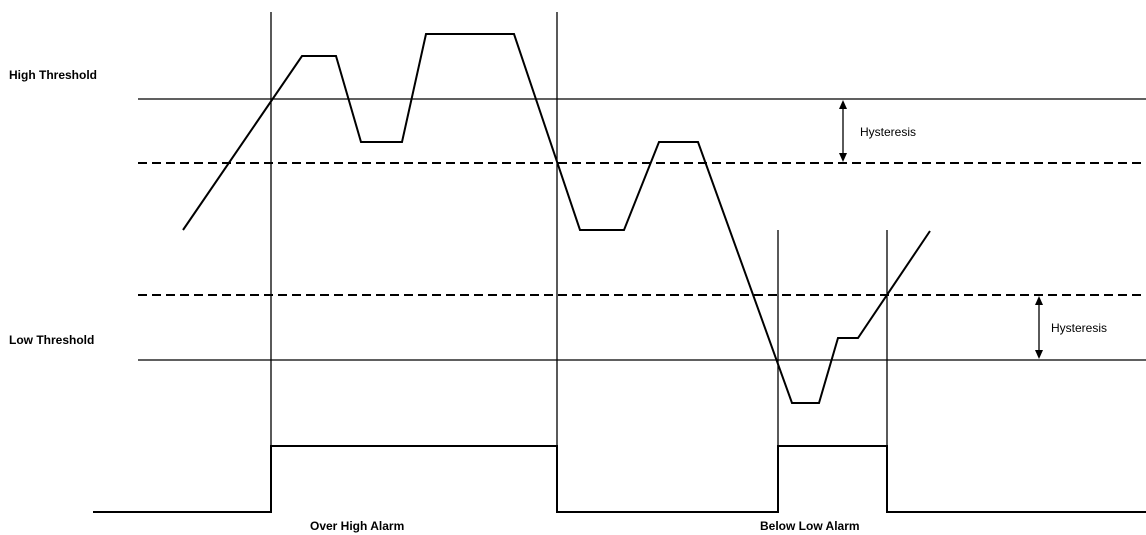  What do you see at coordinates (357, 526) in the screenshot?
I see `over-high-alarm-label: Over High Alarm` at bounding box center [357, 526].